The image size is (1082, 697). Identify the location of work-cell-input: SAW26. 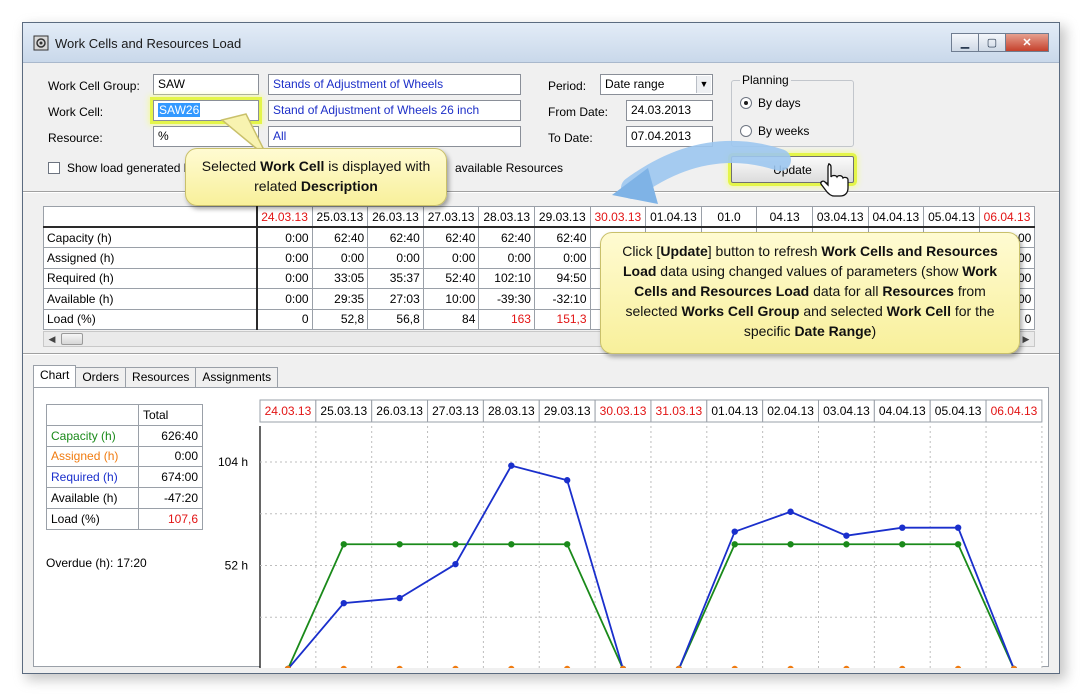
(206, 110).